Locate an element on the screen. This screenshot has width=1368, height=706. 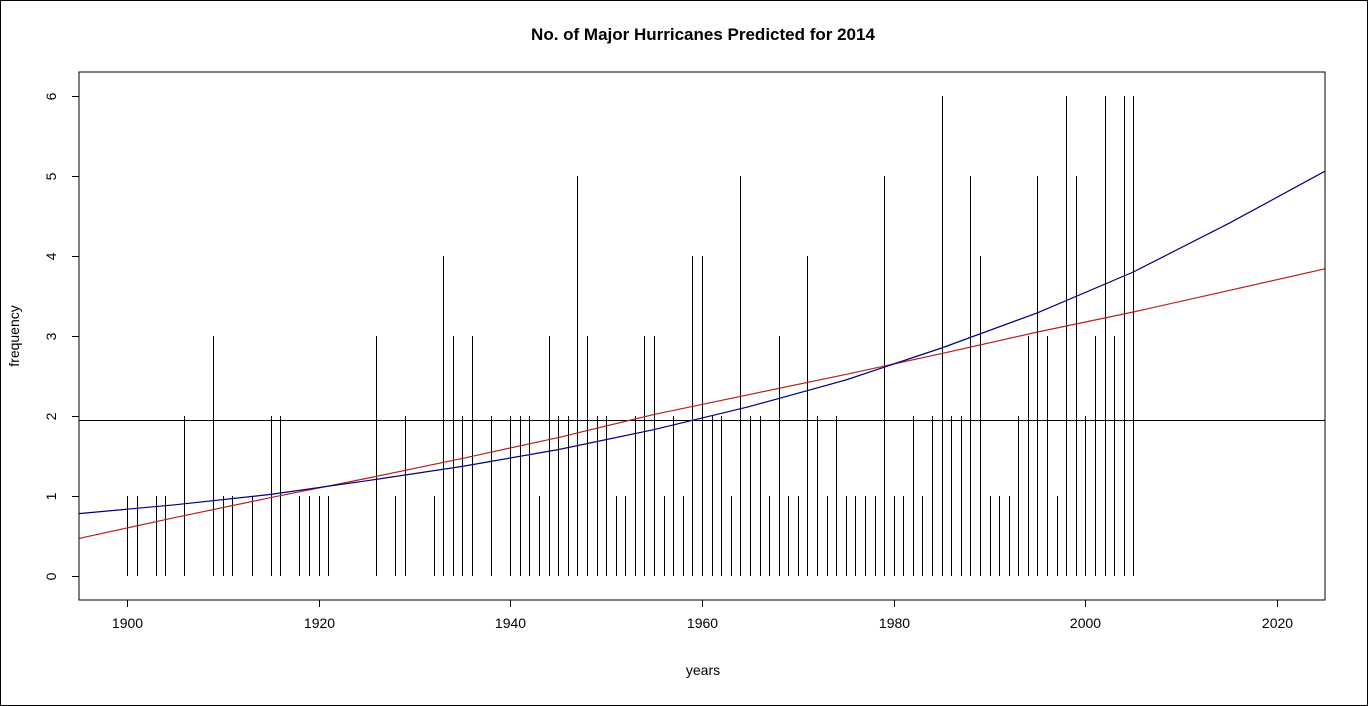
x-tick-label-1960: 1960 is located at coordinates (702, 623).